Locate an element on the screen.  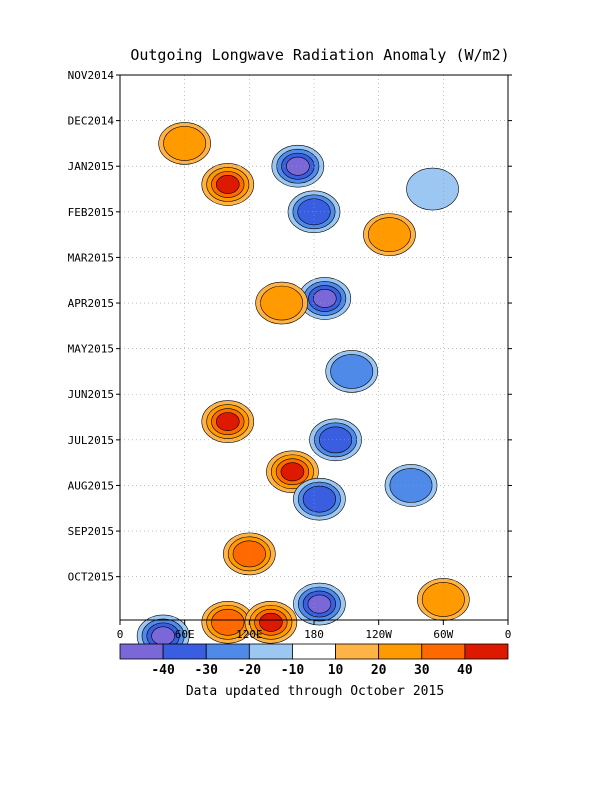
colorbar-label: 30 is located at coordinates (422, 670).